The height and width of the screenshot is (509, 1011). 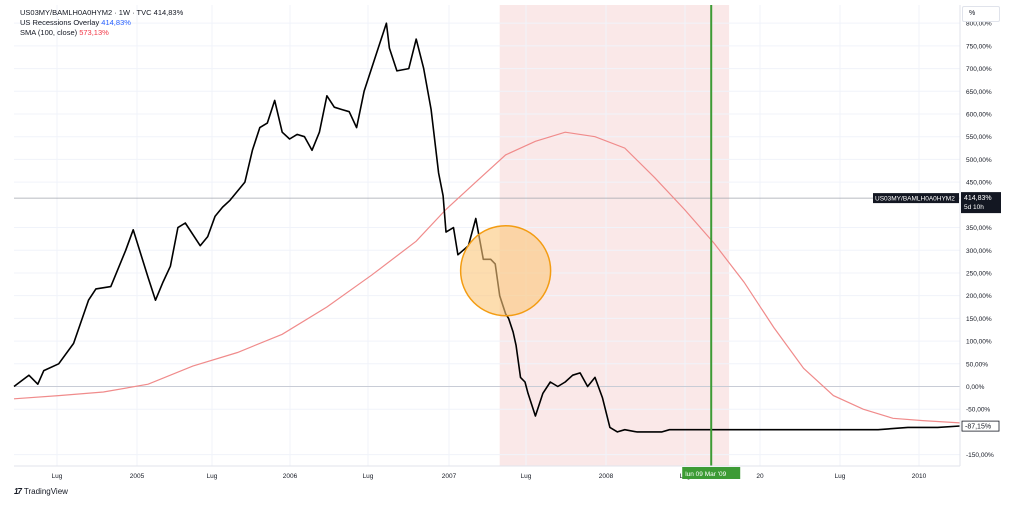 What do you see at coordinates (979, 46) in the screenshot?
I see `y-tick-label: 750,00%` at bounding box center [979, 46].